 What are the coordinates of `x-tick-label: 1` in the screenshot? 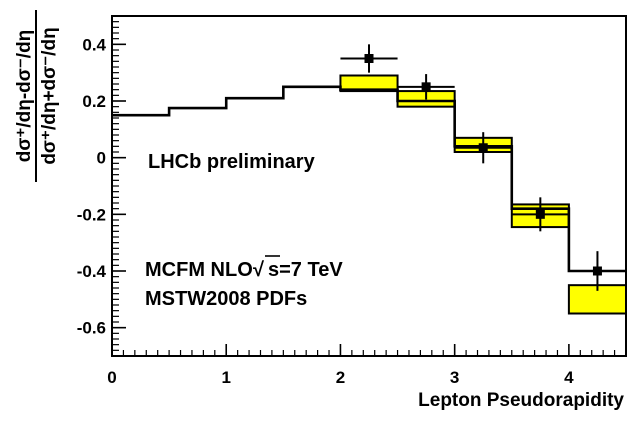 It's located at (225, 377).